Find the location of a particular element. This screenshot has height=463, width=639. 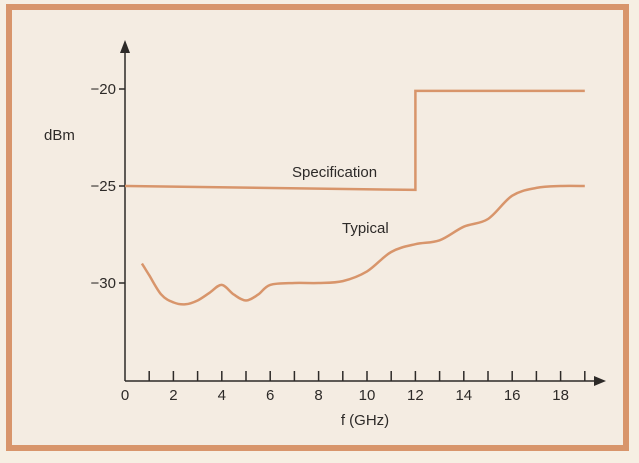

x-tick-label: 2 is located at coordinates (173, 395).